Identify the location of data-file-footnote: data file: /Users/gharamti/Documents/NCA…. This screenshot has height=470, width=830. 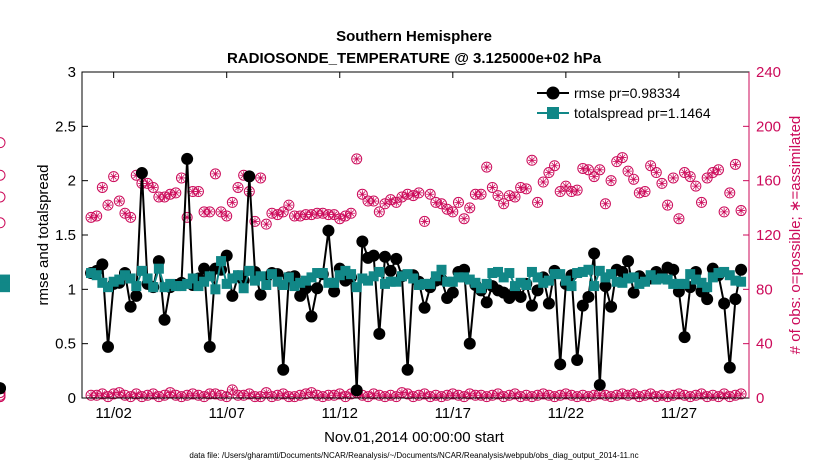
(413, 455).